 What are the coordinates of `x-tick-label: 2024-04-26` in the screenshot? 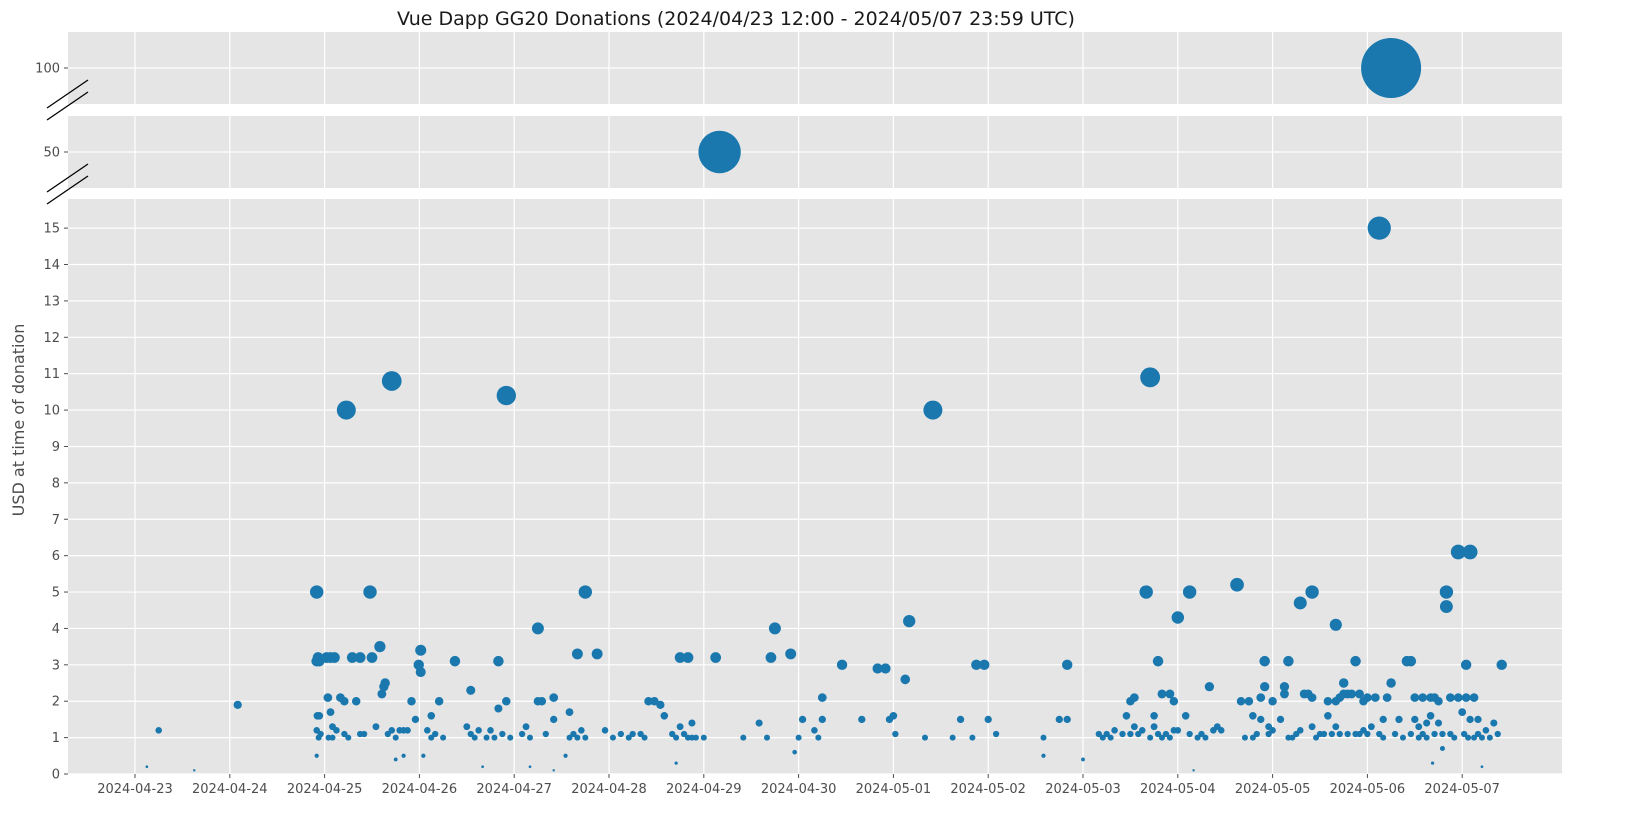 It's located at (420, 789).